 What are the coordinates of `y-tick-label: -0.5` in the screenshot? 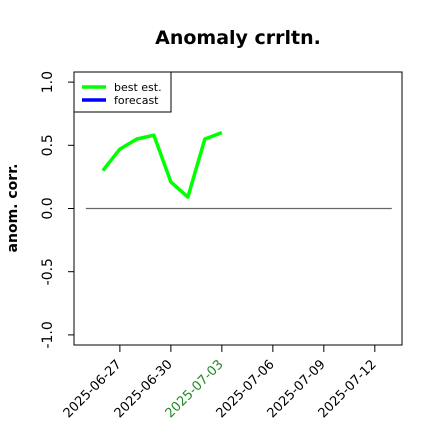 It's located at (48, 271).